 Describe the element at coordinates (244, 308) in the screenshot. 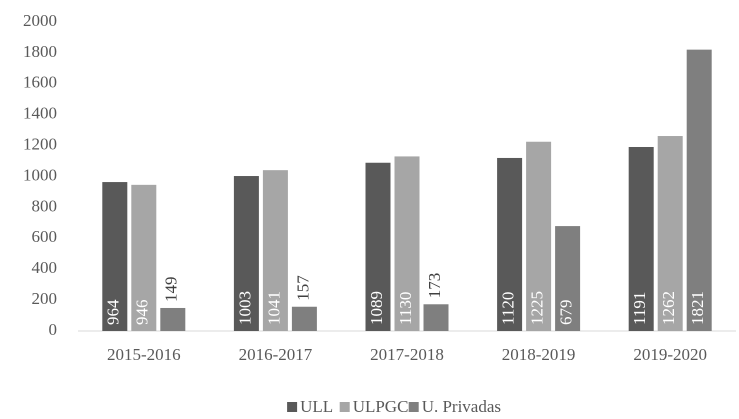

I see `value-label: 1003` at that location.